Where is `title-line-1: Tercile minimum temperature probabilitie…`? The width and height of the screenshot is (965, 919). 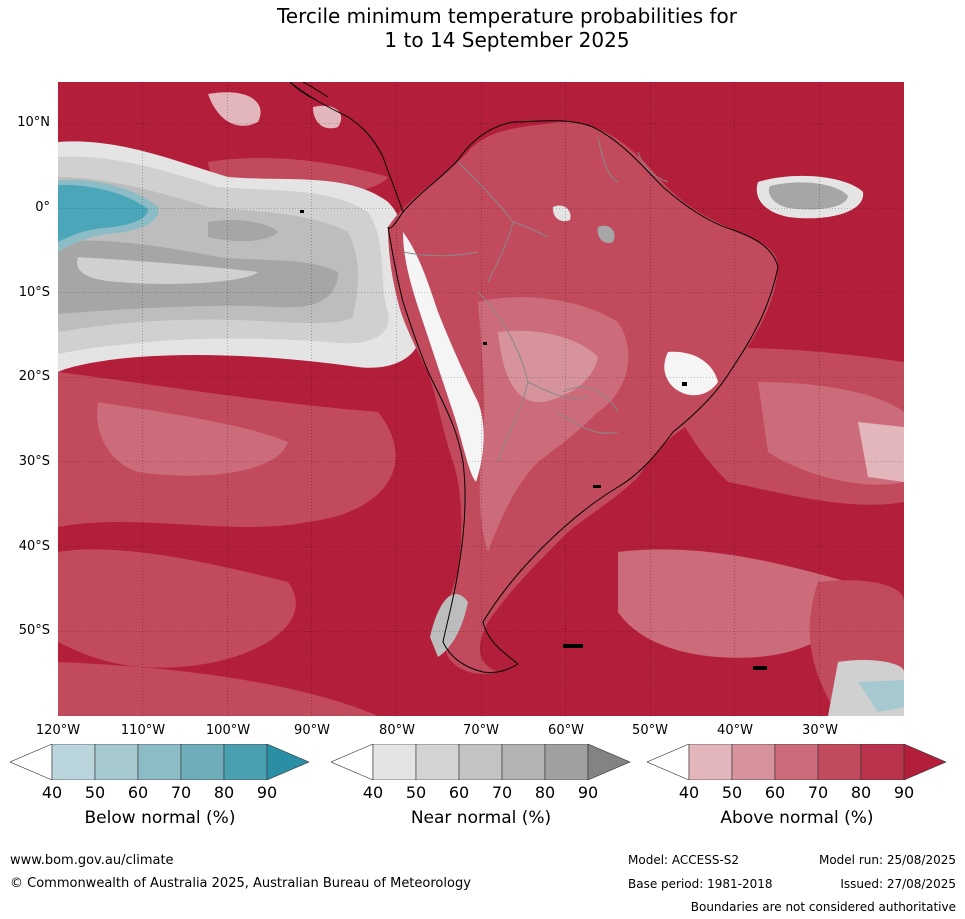 title-line-1: Tercile minimum temperature probabilitie… is located at coordinates (507, 16).